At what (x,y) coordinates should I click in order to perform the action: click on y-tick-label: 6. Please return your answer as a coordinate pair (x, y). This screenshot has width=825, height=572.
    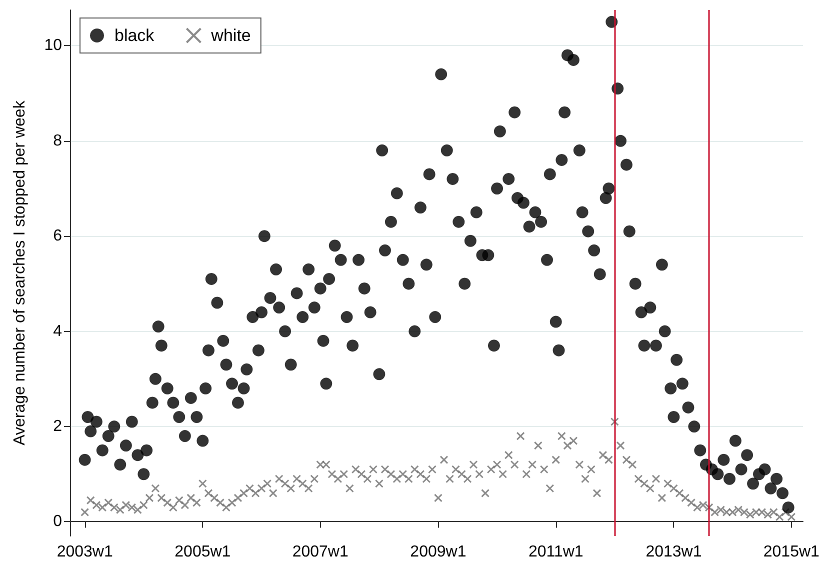
    Looking at the image, I should click on (57, 236).